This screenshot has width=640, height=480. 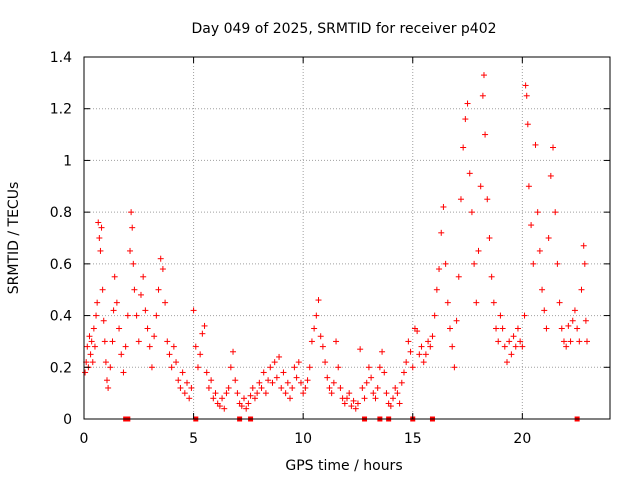 I want to click on y-tick-label: 0.2, so click(x=61, y=368).